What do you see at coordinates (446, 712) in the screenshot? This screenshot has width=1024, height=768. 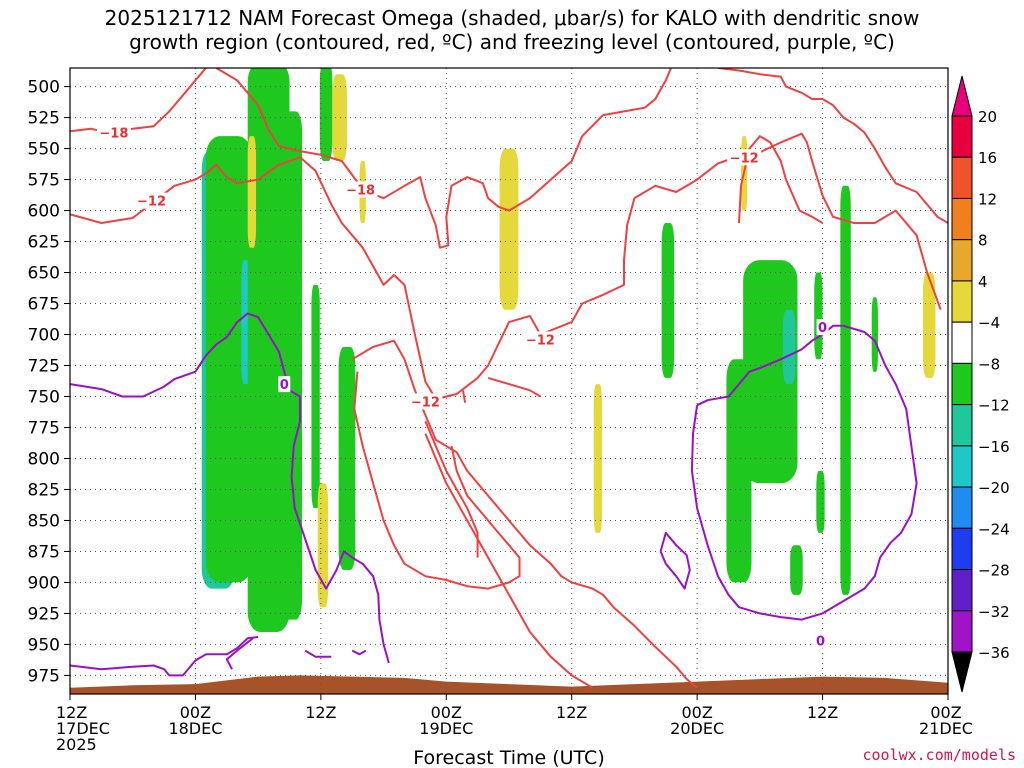 I see `x-tick-label-3-1: 00Z` at bounding box center [446, 712].